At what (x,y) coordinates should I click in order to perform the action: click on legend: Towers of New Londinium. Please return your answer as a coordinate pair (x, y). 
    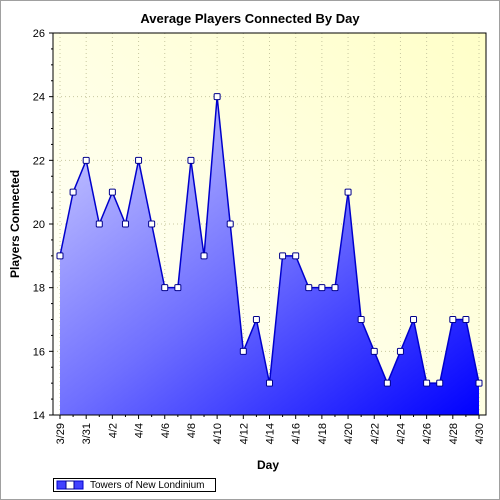
    Looking at the image, I should click on (134, 485).